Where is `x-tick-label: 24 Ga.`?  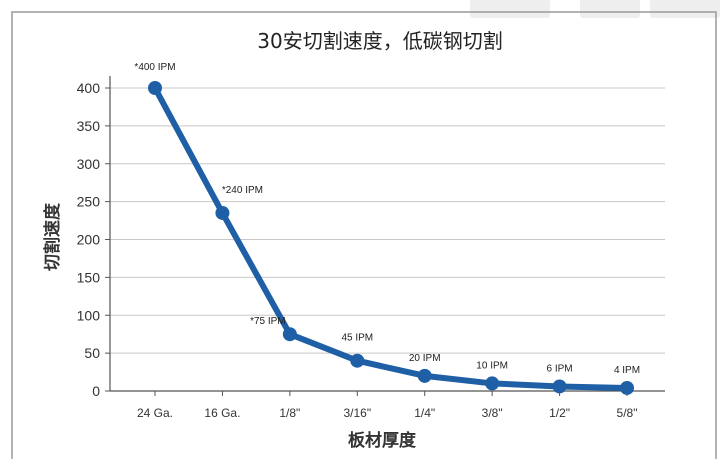
x-tick-label: 24 Ga. is located at coordinates (155, 413).